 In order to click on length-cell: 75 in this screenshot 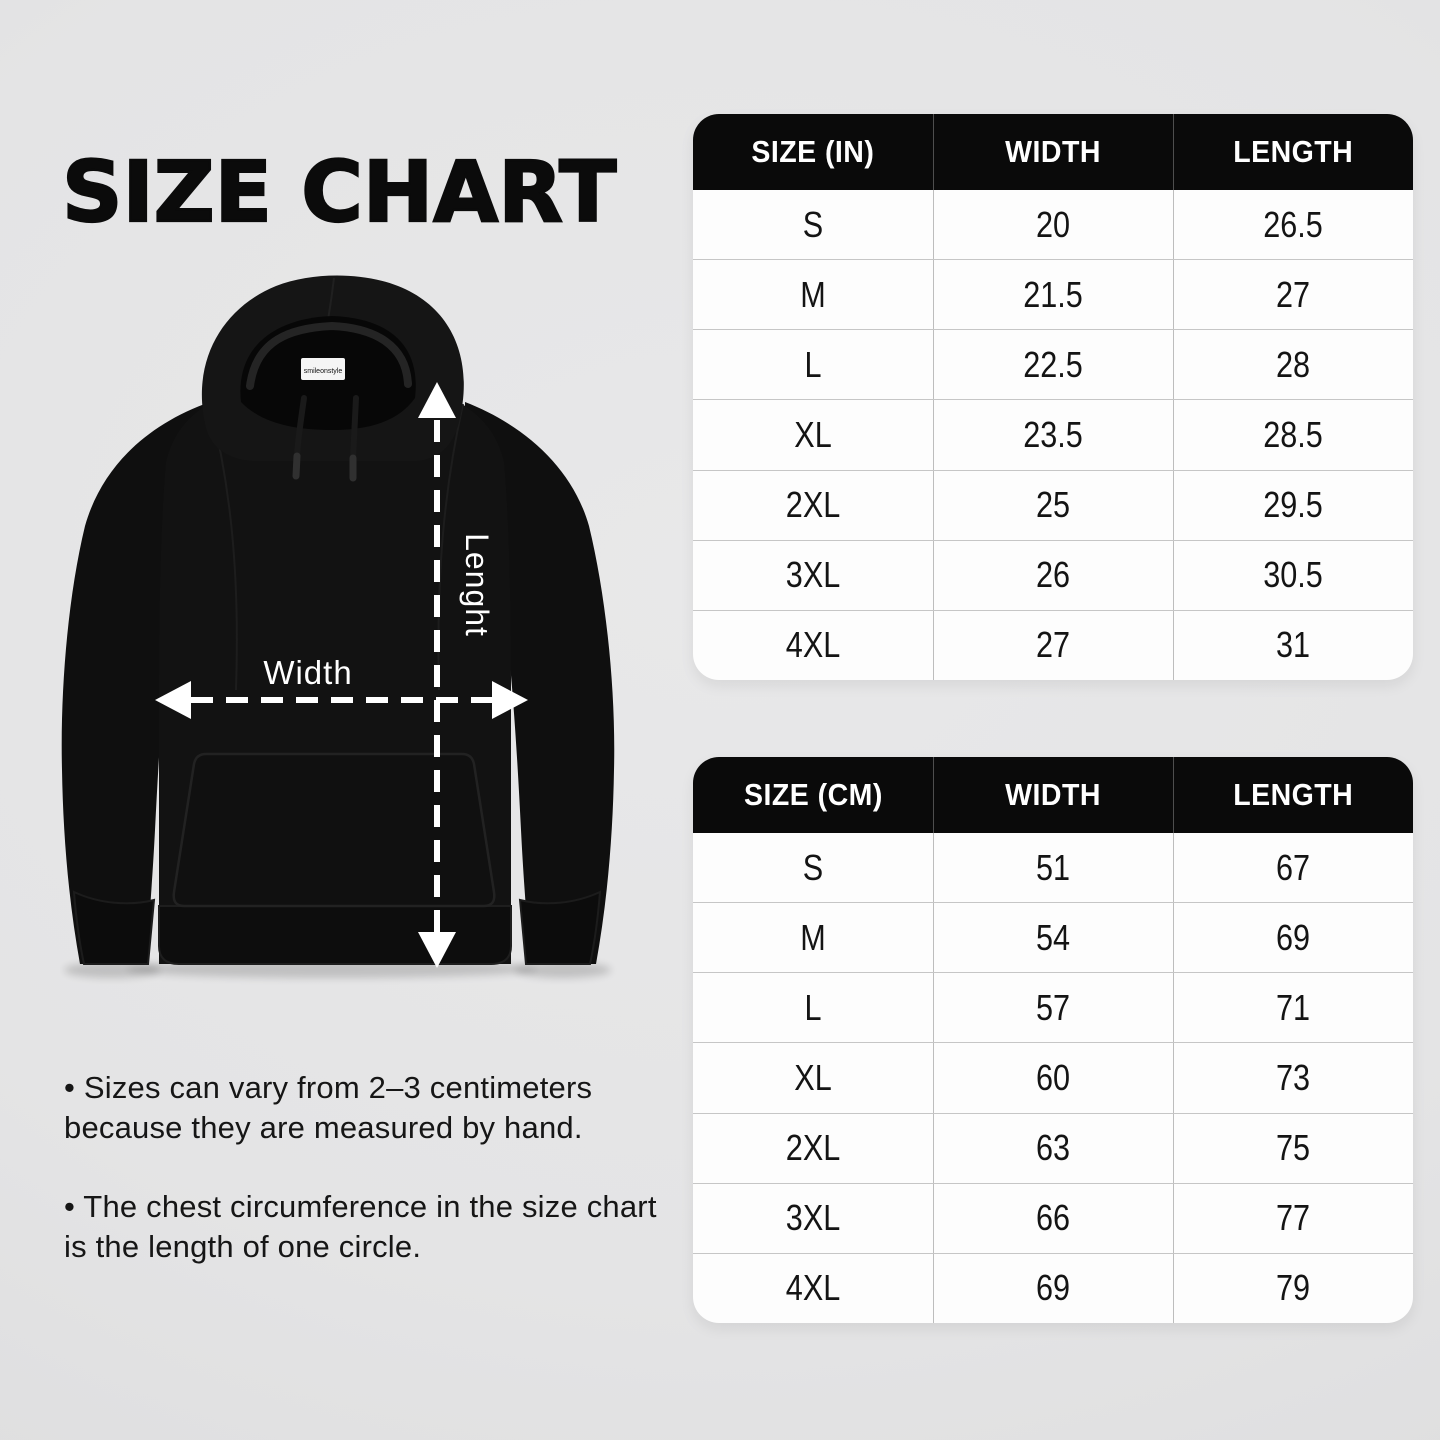, I will do `click(1293, 1148)`.